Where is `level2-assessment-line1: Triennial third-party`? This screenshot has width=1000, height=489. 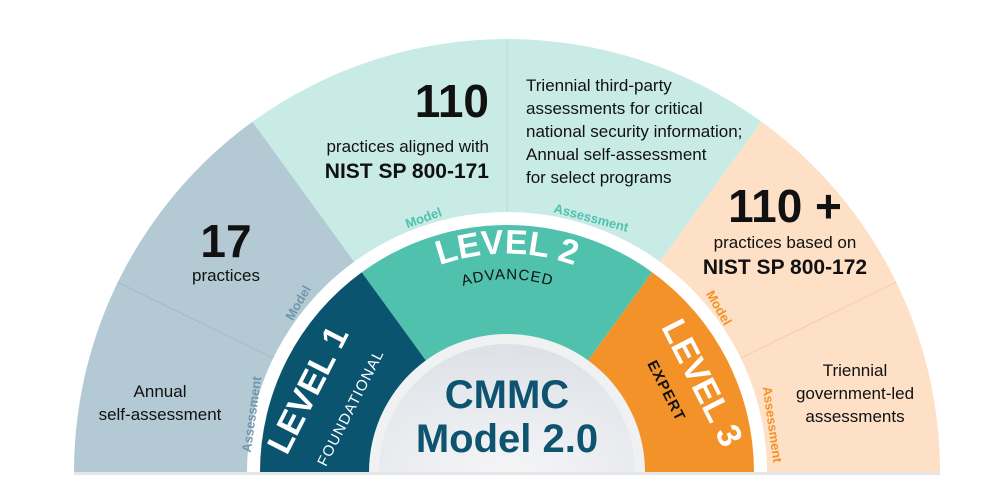 level2-assessment-line1: Triennial third-party is located at coordinates (599, 85).